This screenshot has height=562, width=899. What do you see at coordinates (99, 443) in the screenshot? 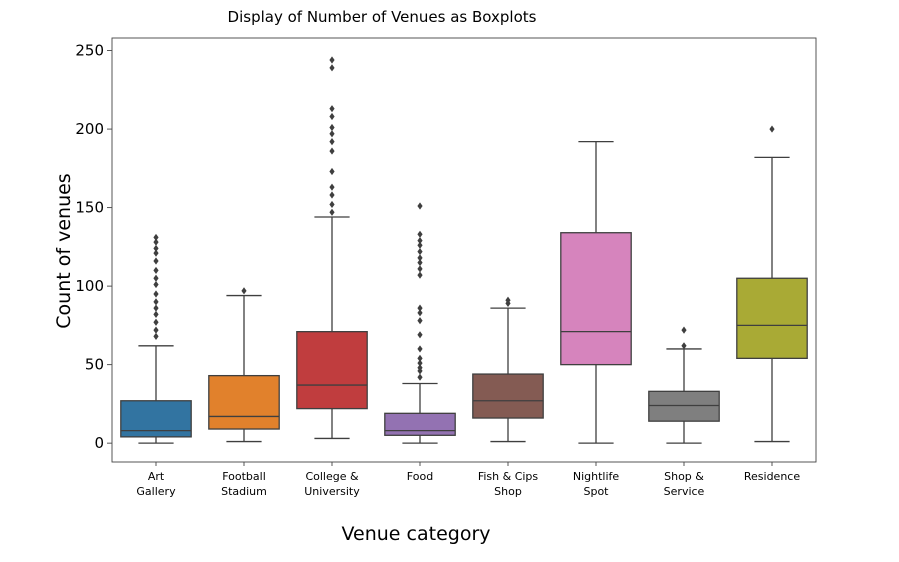
I see `y-tick-label: 0` at bounding box center [99, 443].